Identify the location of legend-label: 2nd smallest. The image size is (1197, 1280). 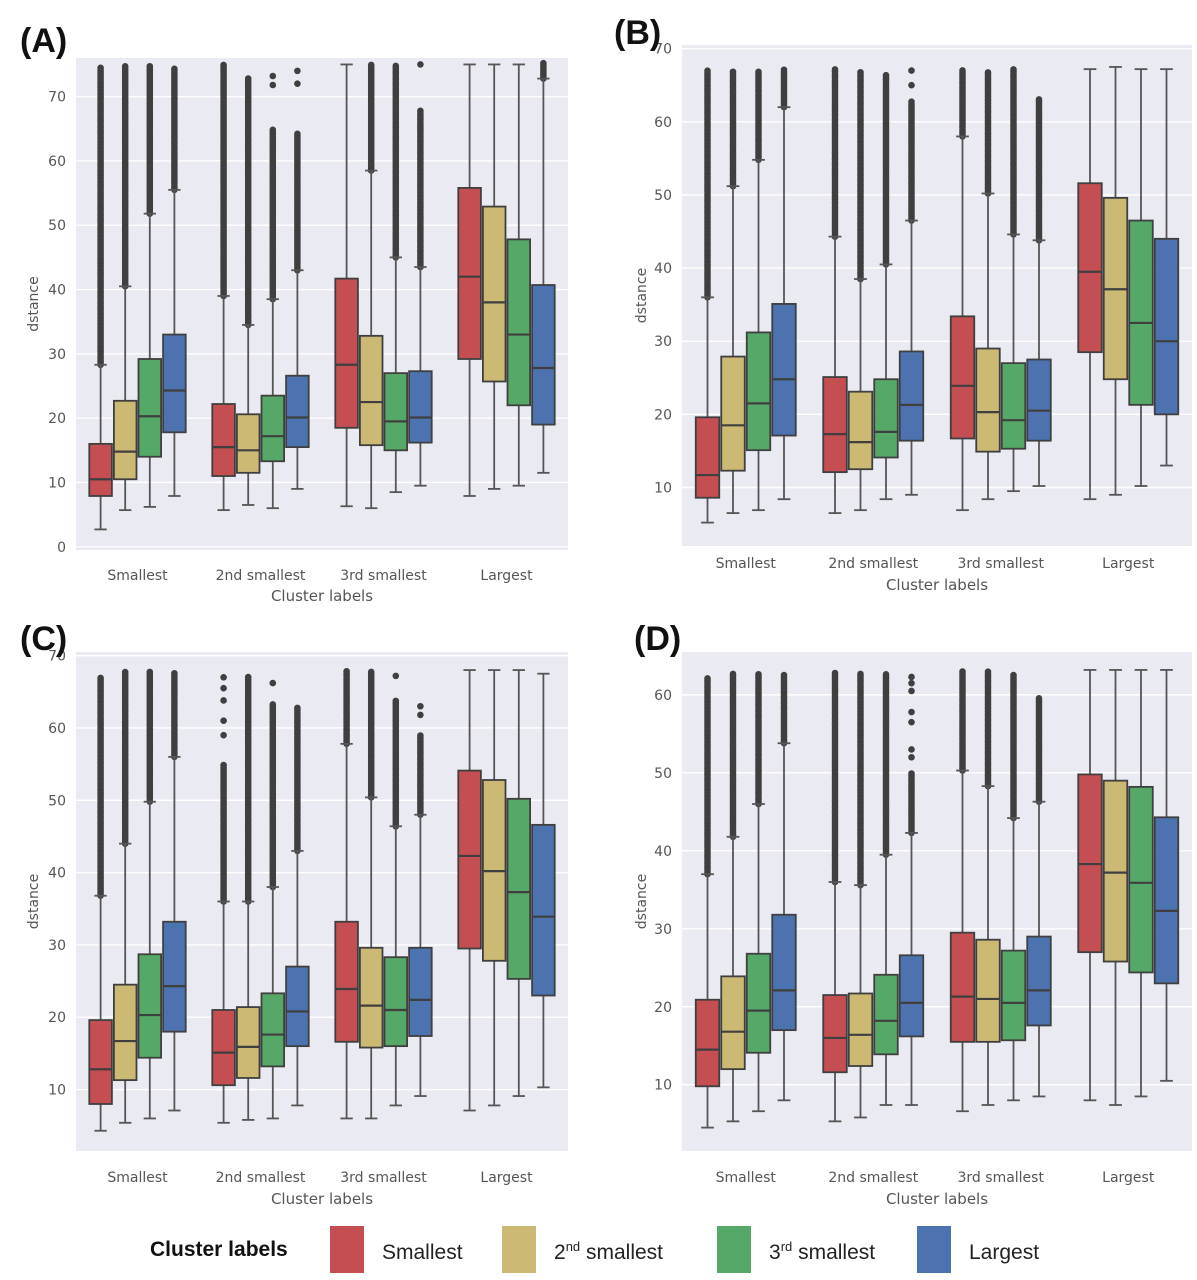
(609, 1251).